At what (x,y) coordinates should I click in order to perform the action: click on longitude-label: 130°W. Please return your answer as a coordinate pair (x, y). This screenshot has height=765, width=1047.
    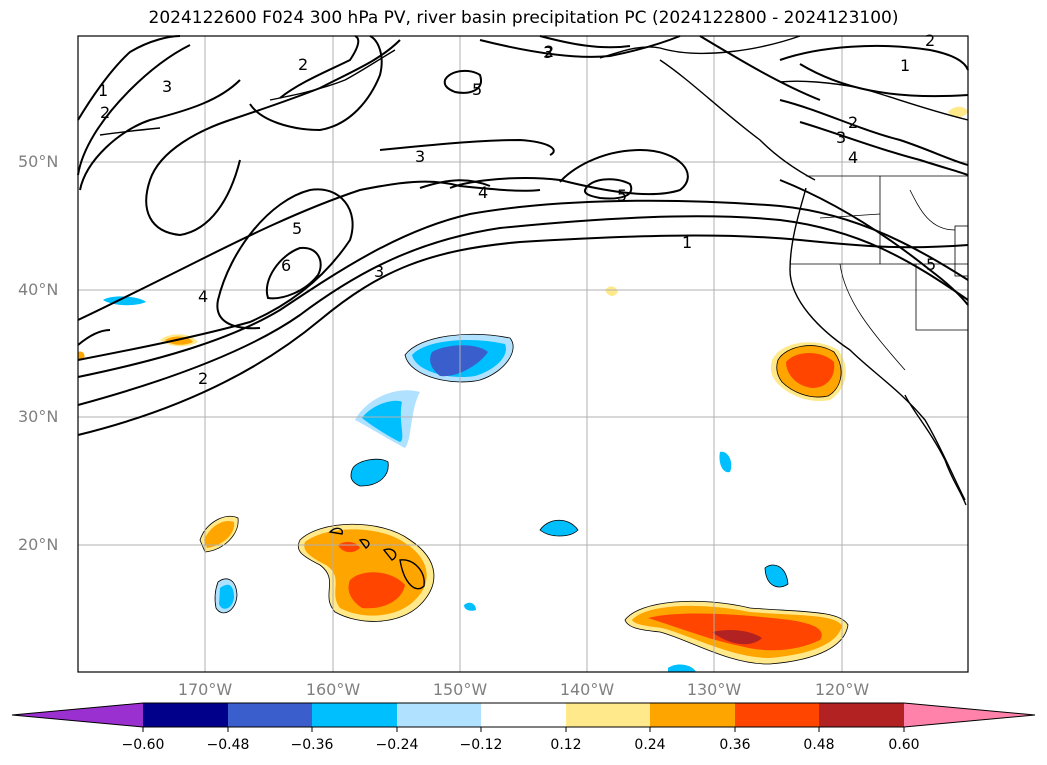
    Looking at the image, I should click on (714, 689).